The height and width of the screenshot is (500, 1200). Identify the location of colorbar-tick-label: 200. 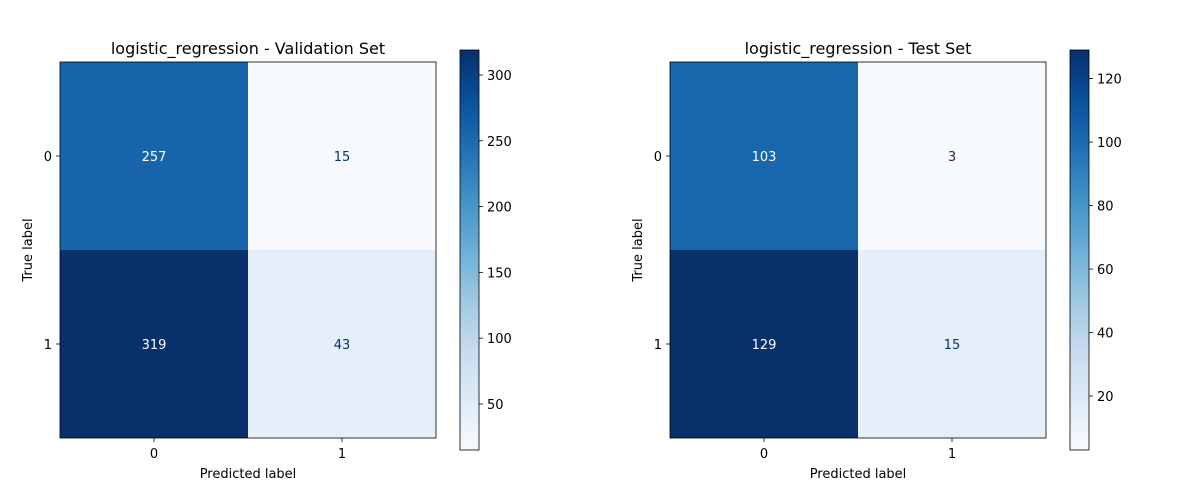
(499, 208).